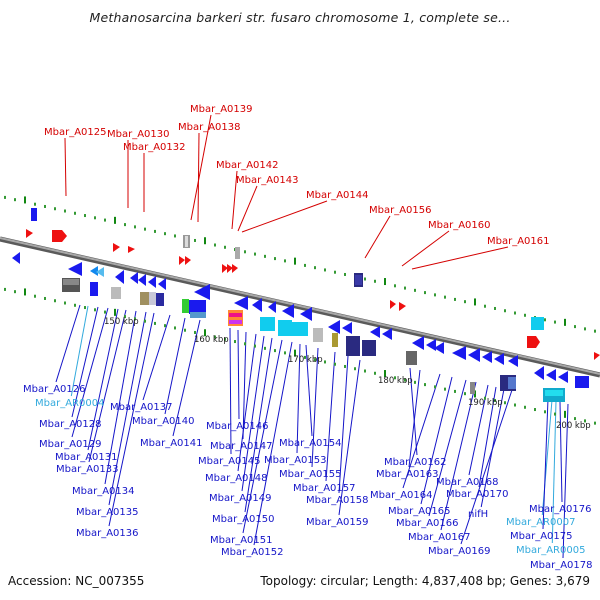 This screenshot has height=600, width=600. I want to click on gene-label-lower: Mbar_A0164, so click(401, 495).